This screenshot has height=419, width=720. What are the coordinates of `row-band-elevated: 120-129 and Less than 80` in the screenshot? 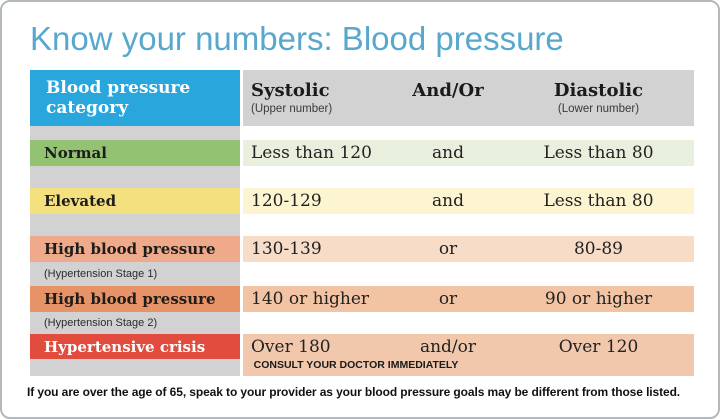 It's located at (468, 201).